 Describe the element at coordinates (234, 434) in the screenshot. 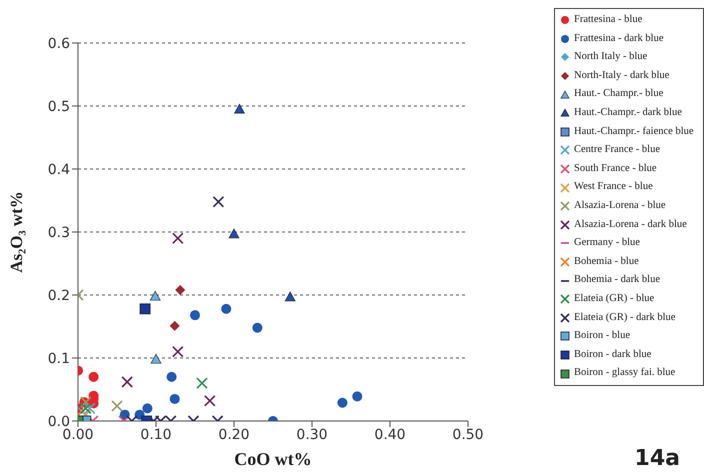

I see `x-tick-label: 0.20` at that location.